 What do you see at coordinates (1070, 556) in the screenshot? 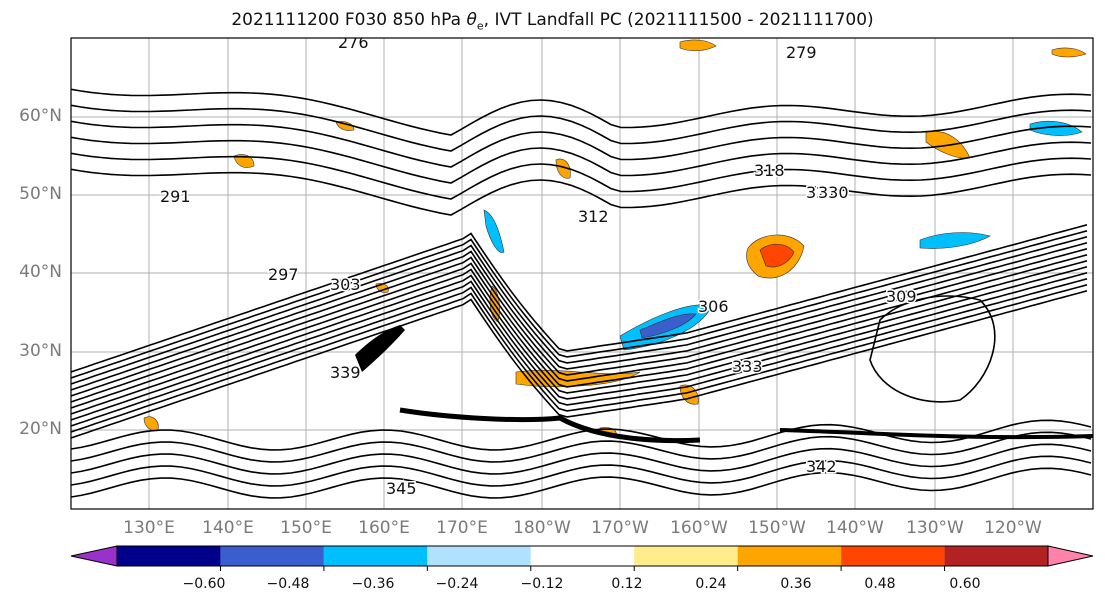
I see `colorbar-extend-high` at bounding box center [1070, 556].